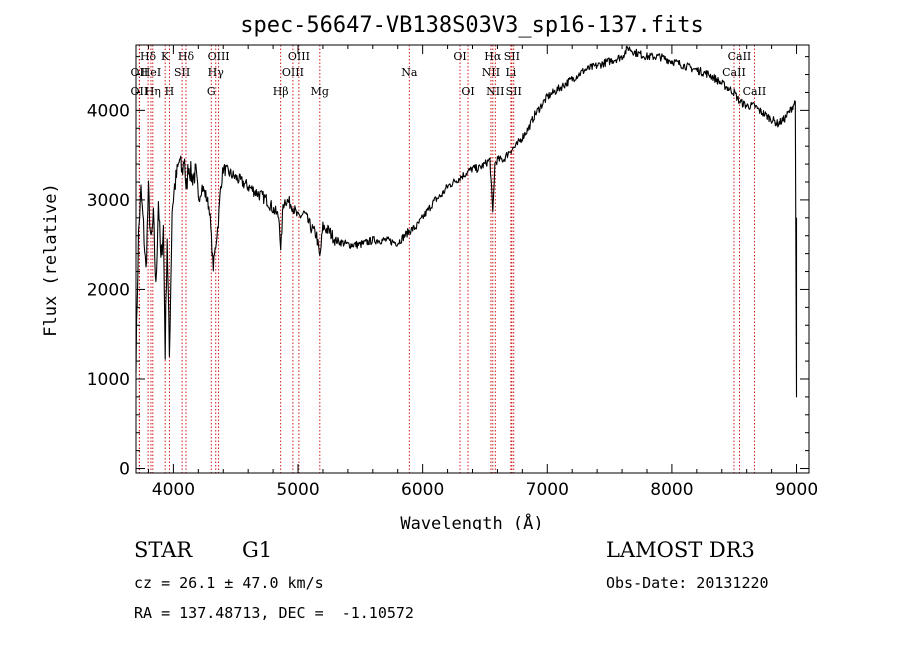 The height and width of the screenshot is (649, 900). I want to click on object-class: STAR, so click(163, 550).